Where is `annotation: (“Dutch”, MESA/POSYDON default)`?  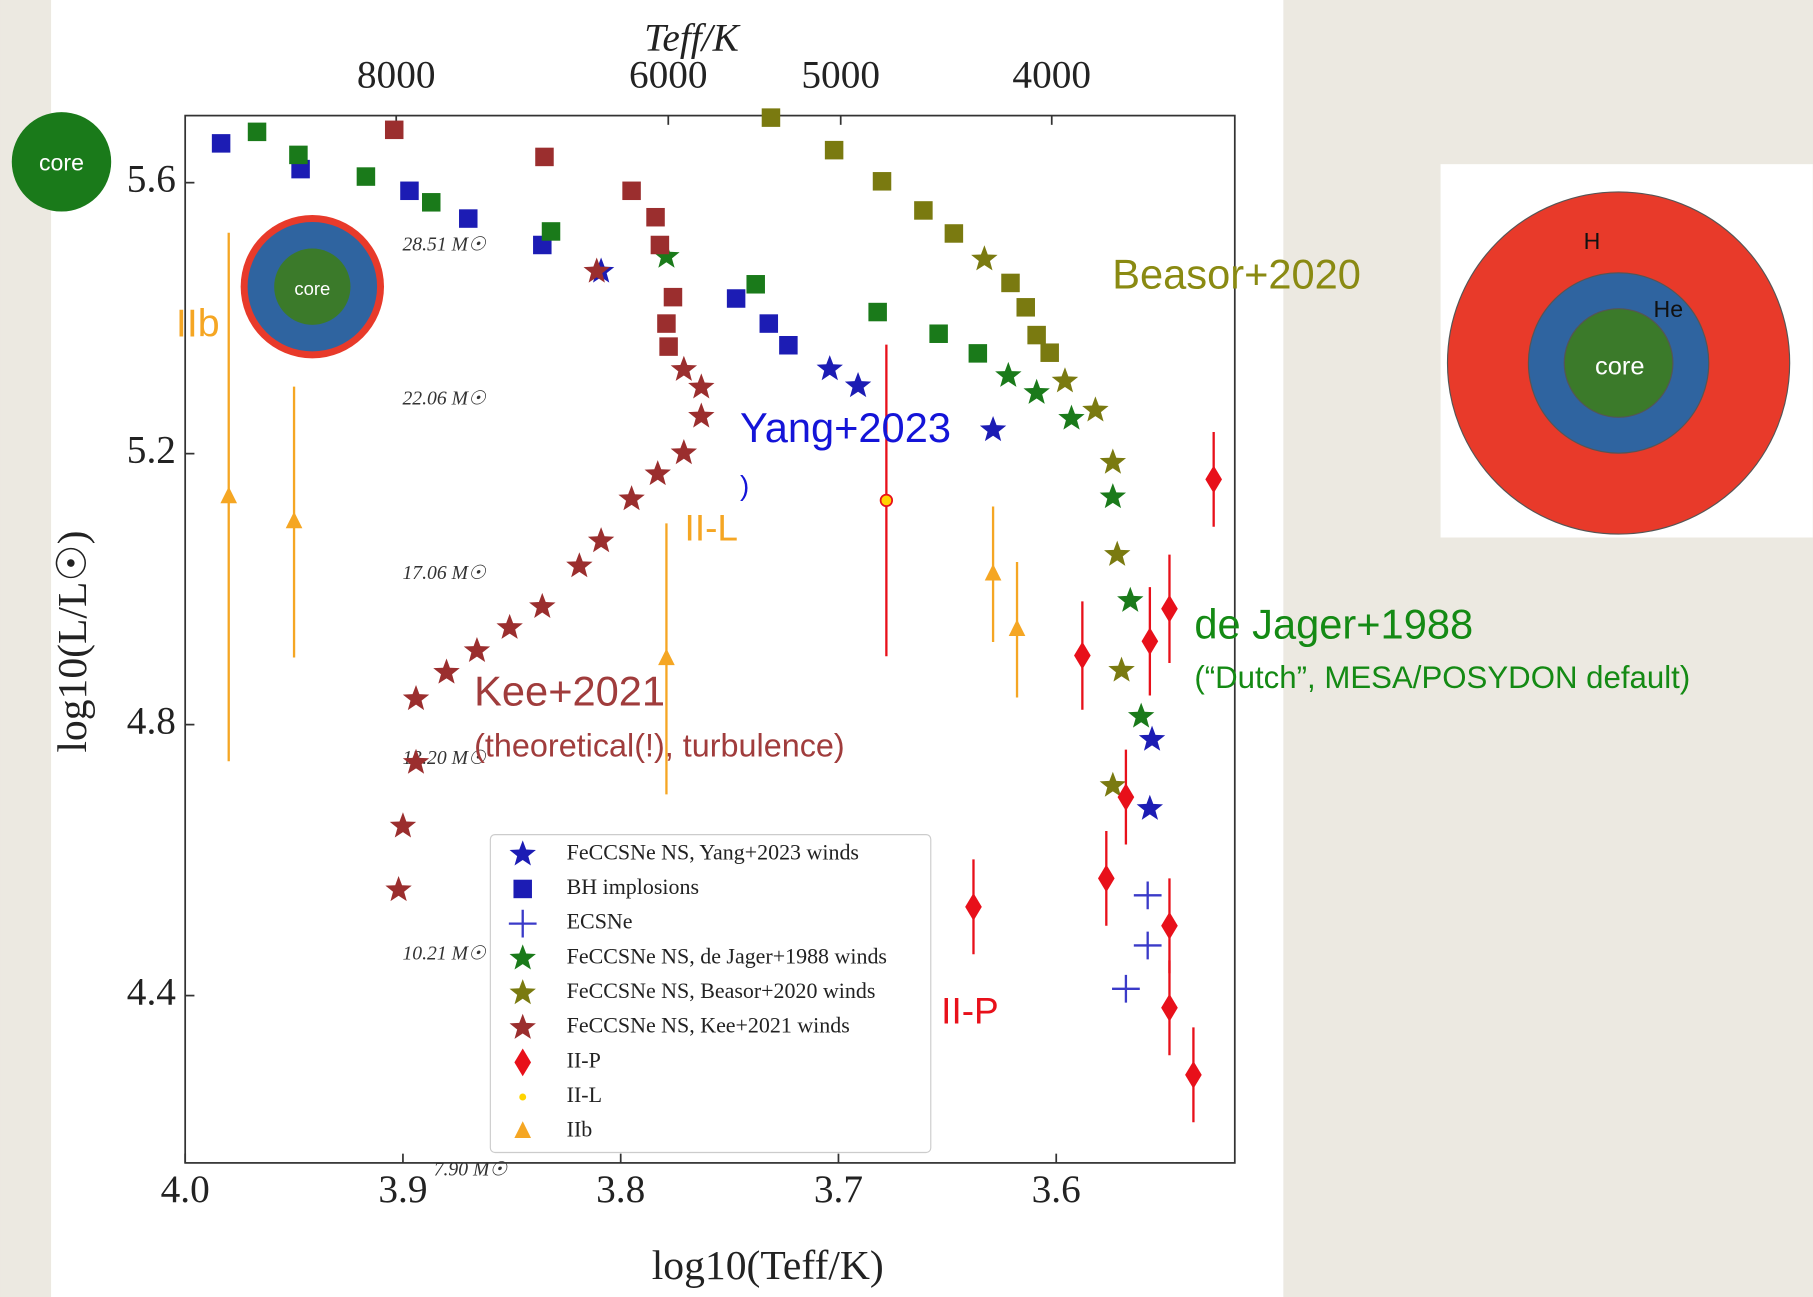 annotation: (“Dutch”, MESA/POSYDON default) is located at coordinates (1442, 677).